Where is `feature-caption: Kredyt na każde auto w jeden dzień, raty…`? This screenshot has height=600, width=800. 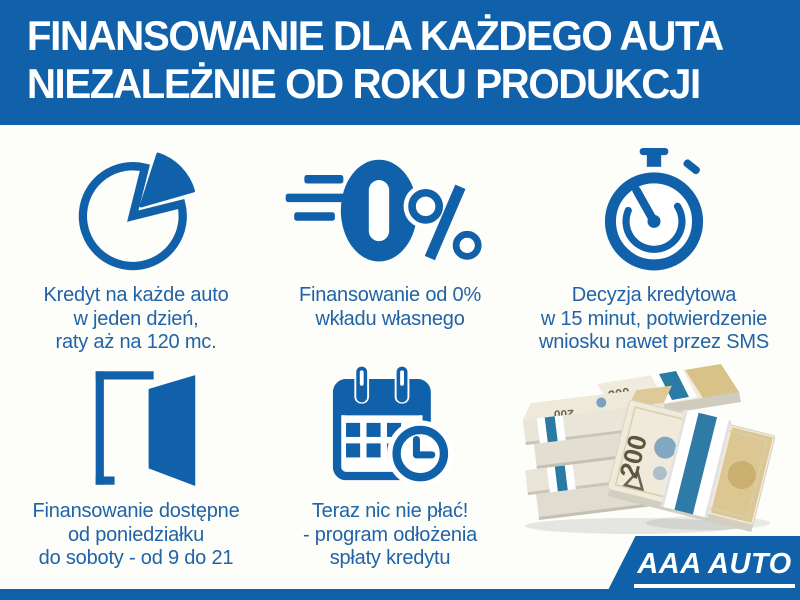
feature-caption: Kredyt na każde auto w jeden dzień, raty… is located at coordinates (136, 318).